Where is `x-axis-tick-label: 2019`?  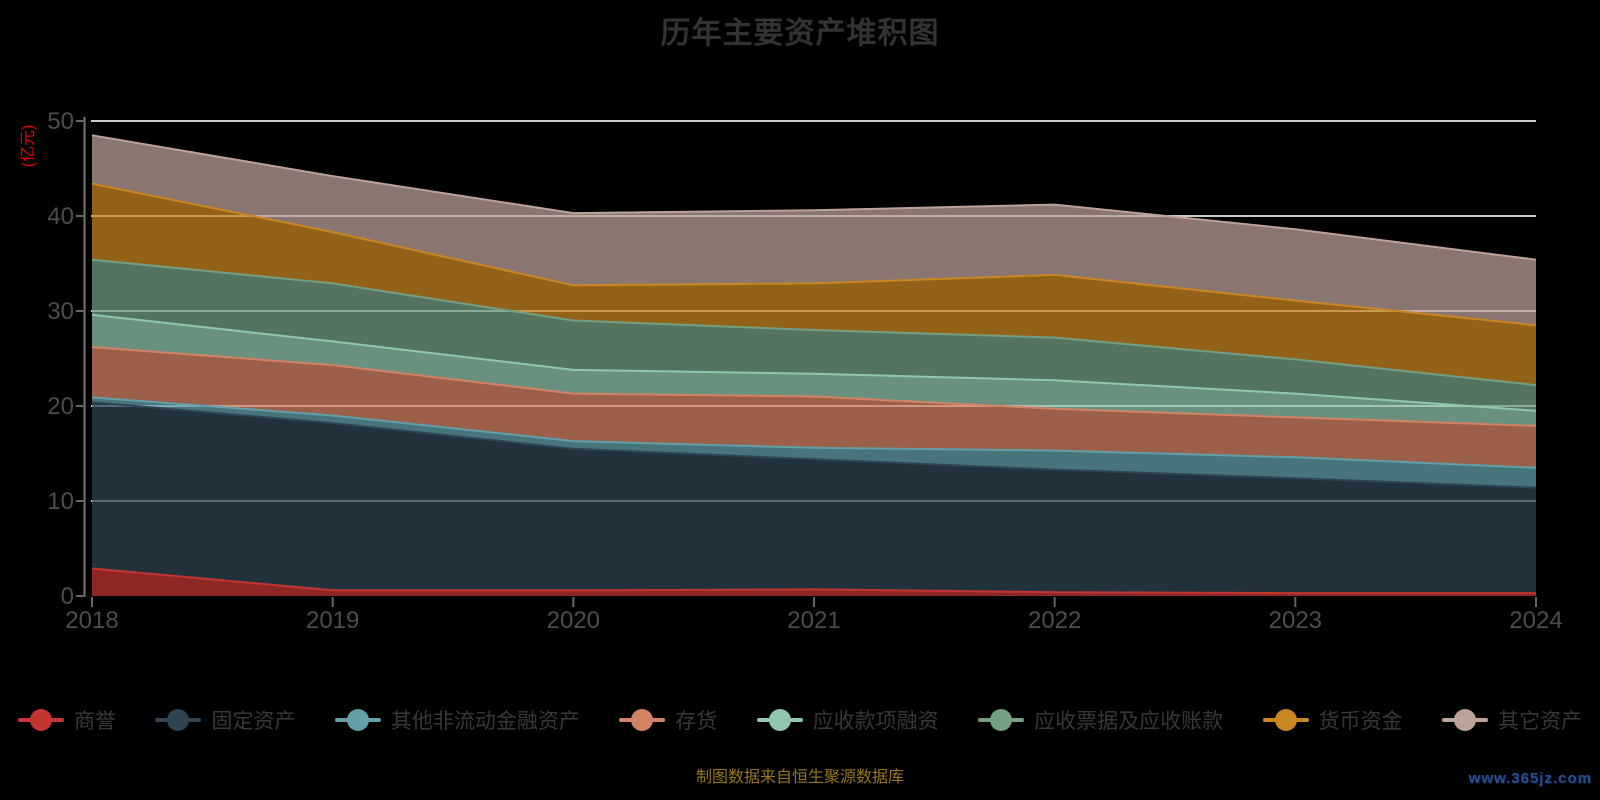
x-axis-tick-label: 2019 is located at coordinates (332, 620).